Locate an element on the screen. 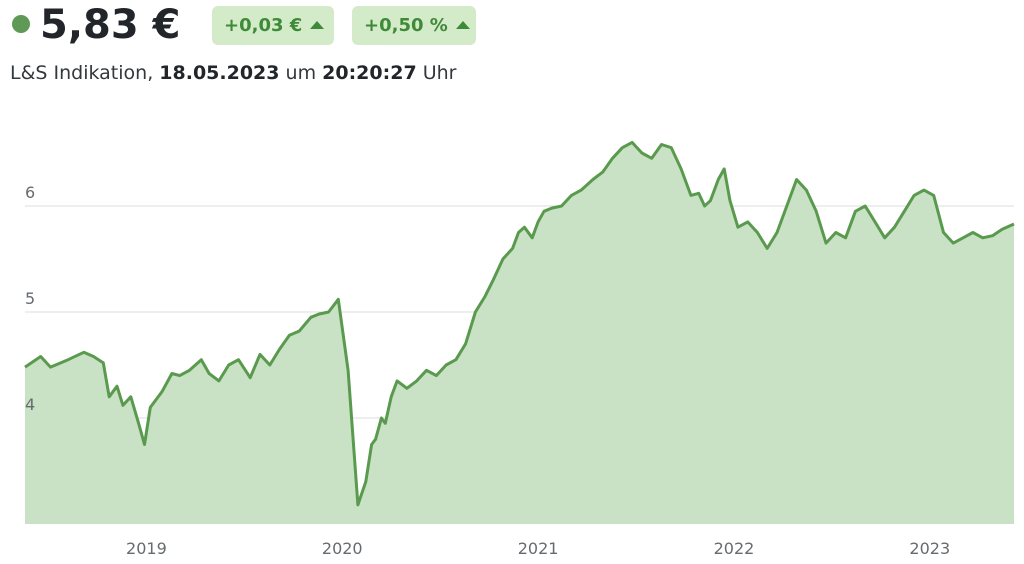 The height and width of the screenshot is (564, 1024). y-tick-label: 6 is located at coordinates (30, 192).